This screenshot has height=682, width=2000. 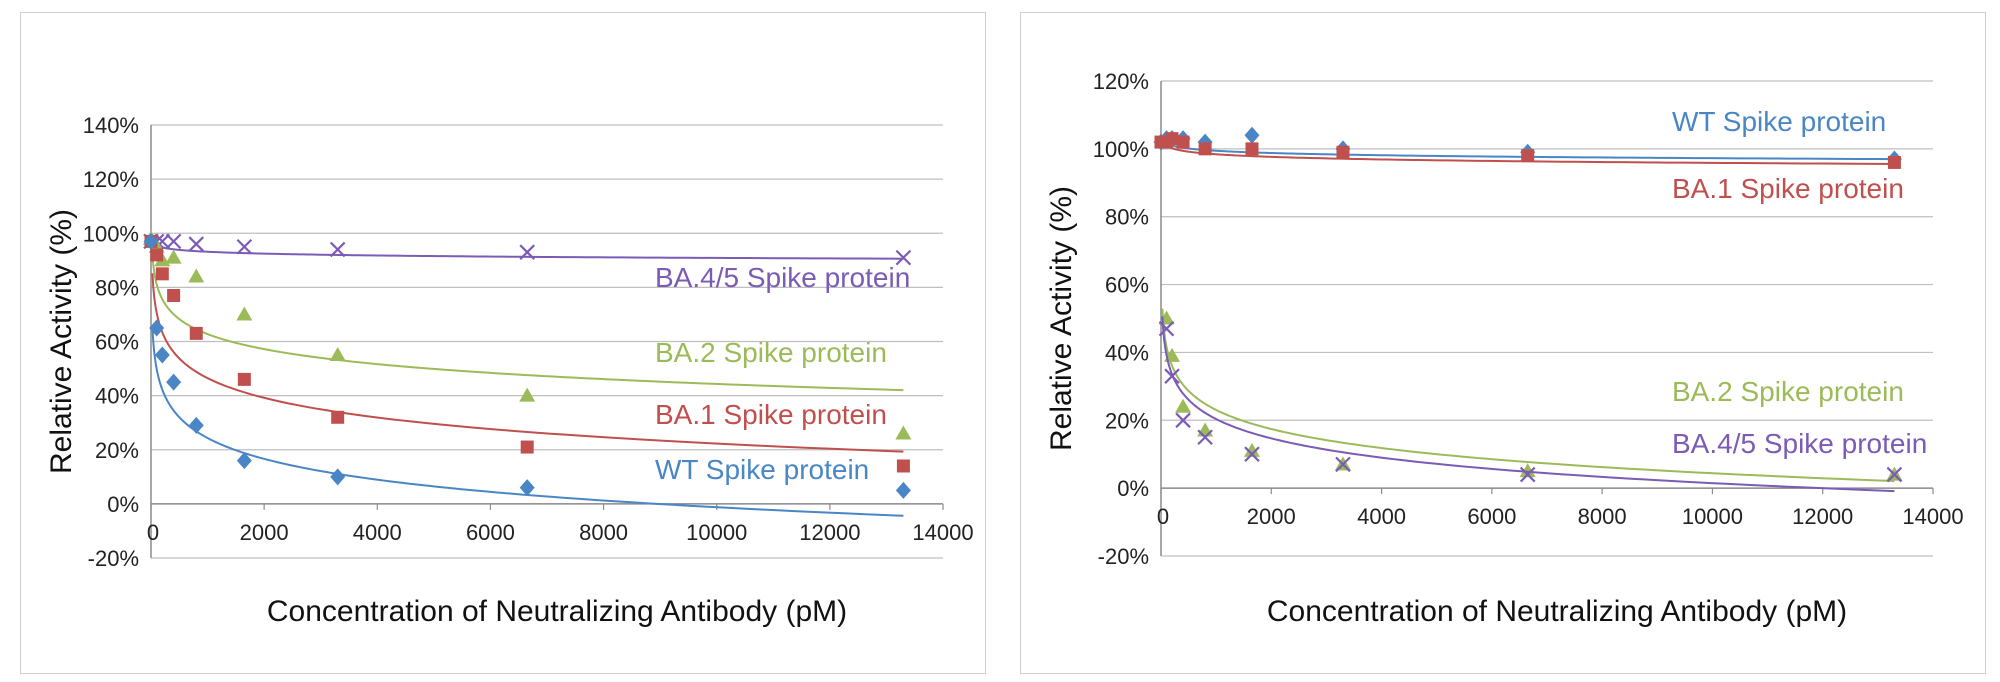 I want to click on series-label-ba-2-spike-protein: BA.2 Spike protein, so click(x=771, y=352).